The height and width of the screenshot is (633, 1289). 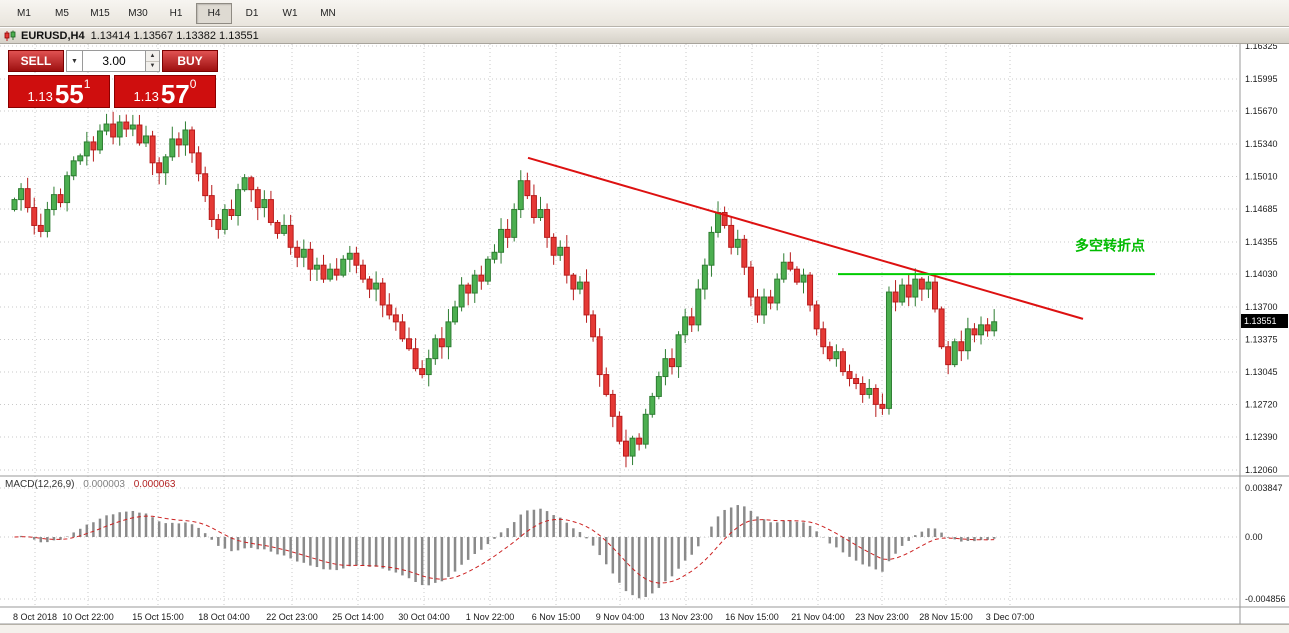 I want to click on svg-text: 1 Nov 22:00, so click(x=490, y=617).